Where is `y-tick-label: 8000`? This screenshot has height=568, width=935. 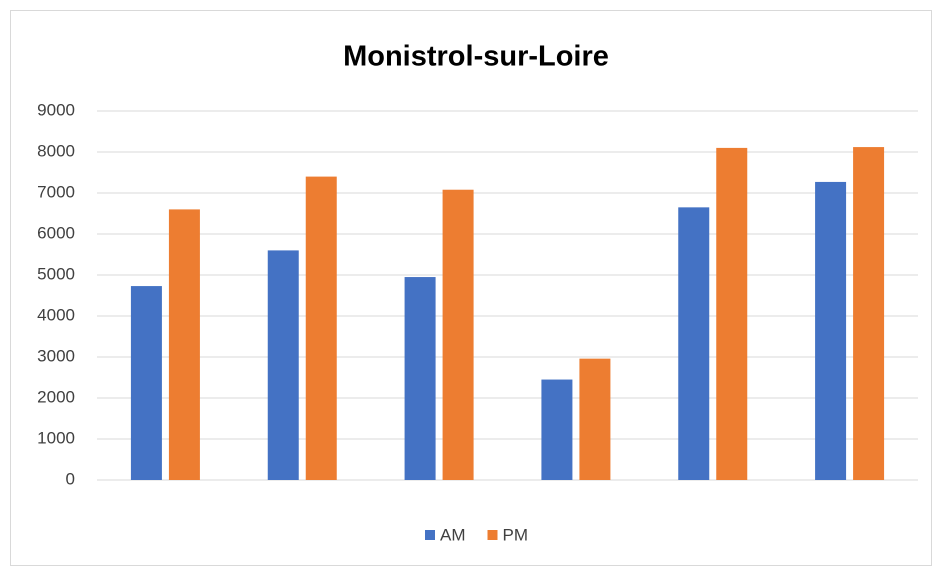 y-tick-label: 8000 is located at coordinates (56, 150).